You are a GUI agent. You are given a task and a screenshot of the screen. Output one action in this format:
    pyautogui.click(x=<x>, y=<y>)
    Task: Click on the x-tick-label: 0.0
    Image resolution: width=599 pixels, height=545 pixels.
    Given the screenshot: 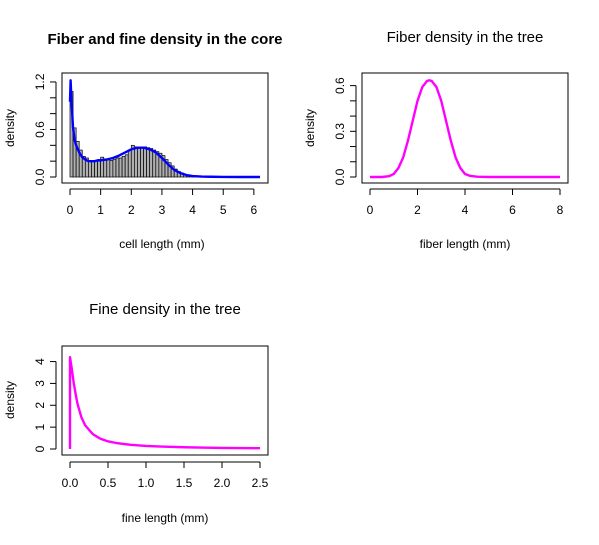 What is the action you would take?
    pyautogui.click(x=70, y=483)
    